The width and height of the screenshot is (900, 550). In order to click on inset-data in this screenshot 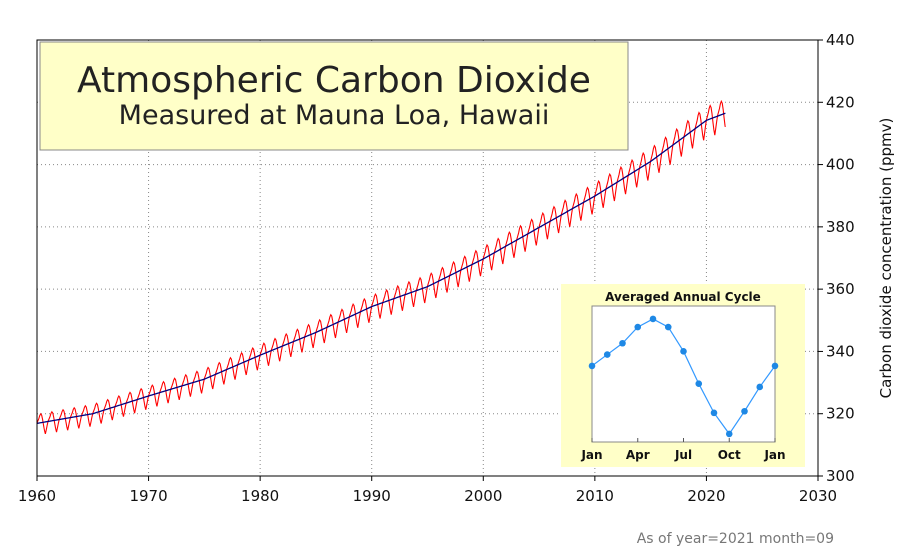, I will do `click(683, 376)`.